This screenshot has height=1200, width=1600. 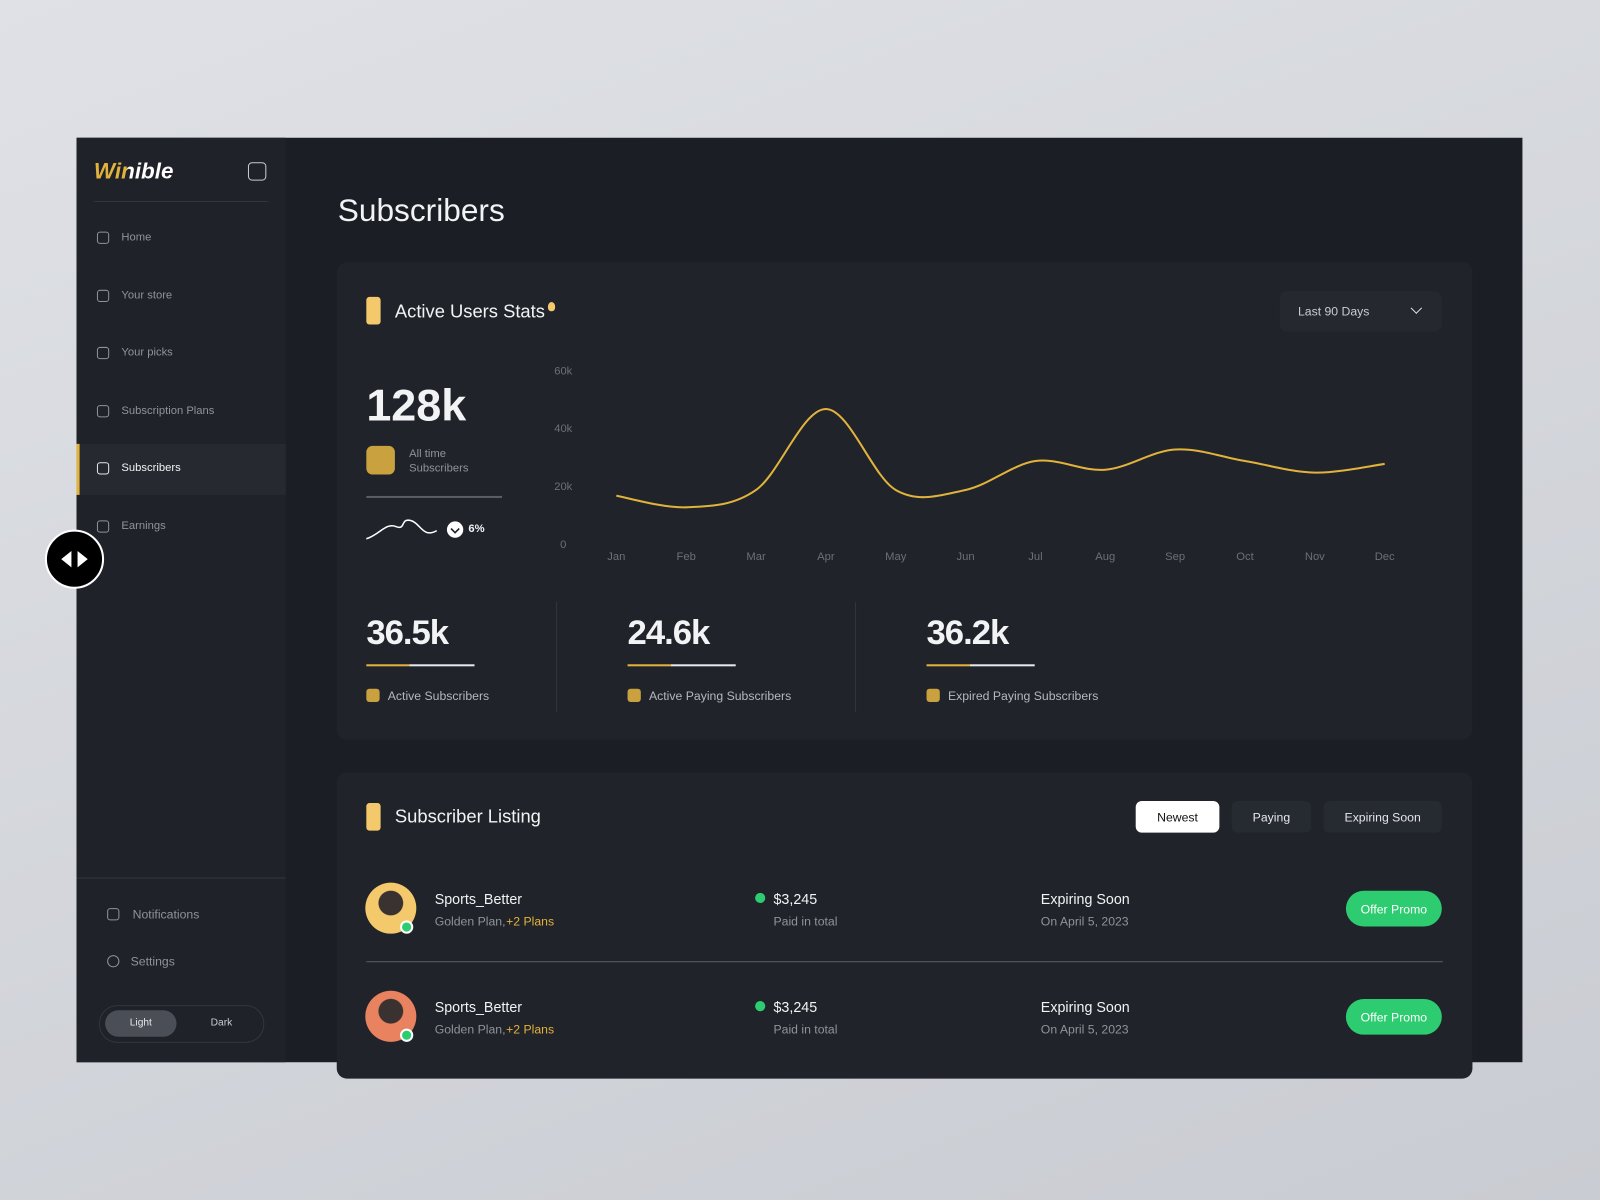 What do you see at coordinates (686, 557) in the screenshot?
I see `x-tick-label: Feb` at bounding box center [686, 557].